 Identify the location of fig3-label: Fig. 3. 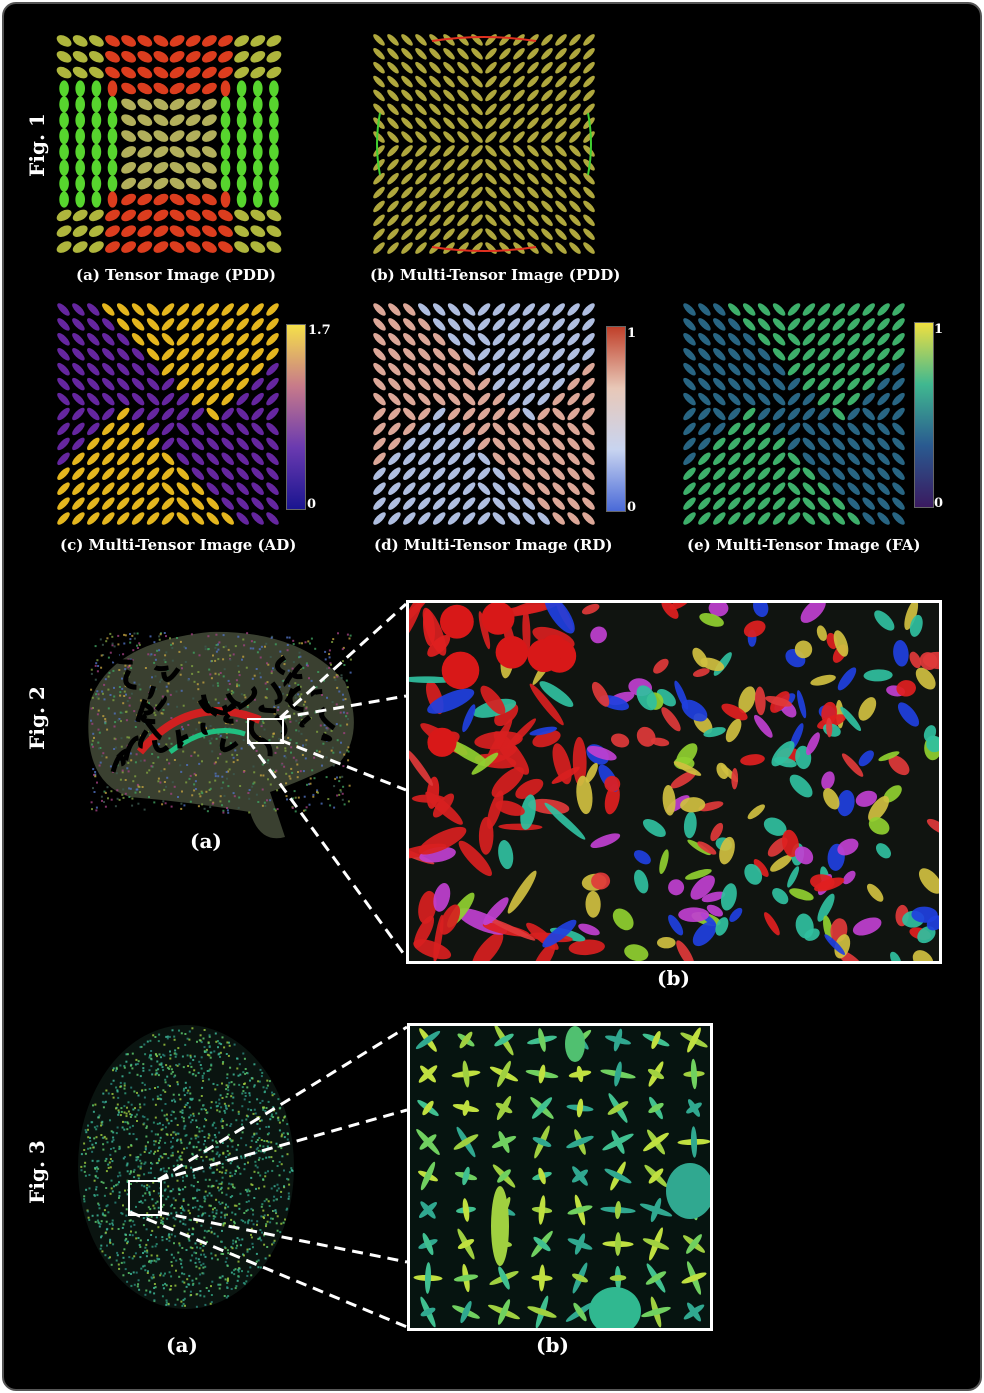
(37, 1172).